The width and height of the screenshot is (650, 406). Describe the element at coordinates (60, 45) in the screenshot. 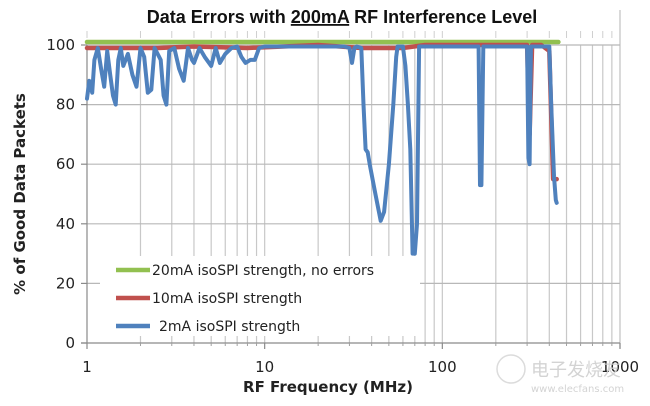

I see `y-tick-label: 100` at that location.